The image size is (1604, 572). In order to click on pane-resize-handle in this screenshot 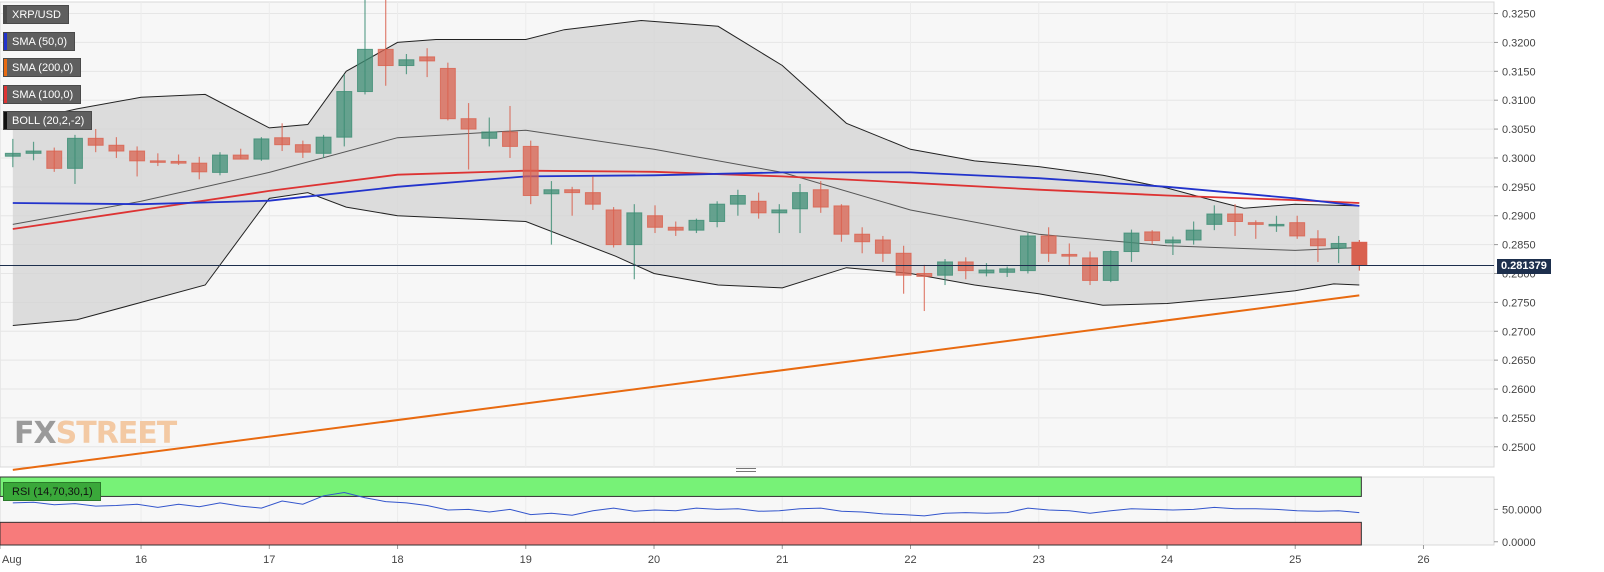, I will do `click(746, 471)`.